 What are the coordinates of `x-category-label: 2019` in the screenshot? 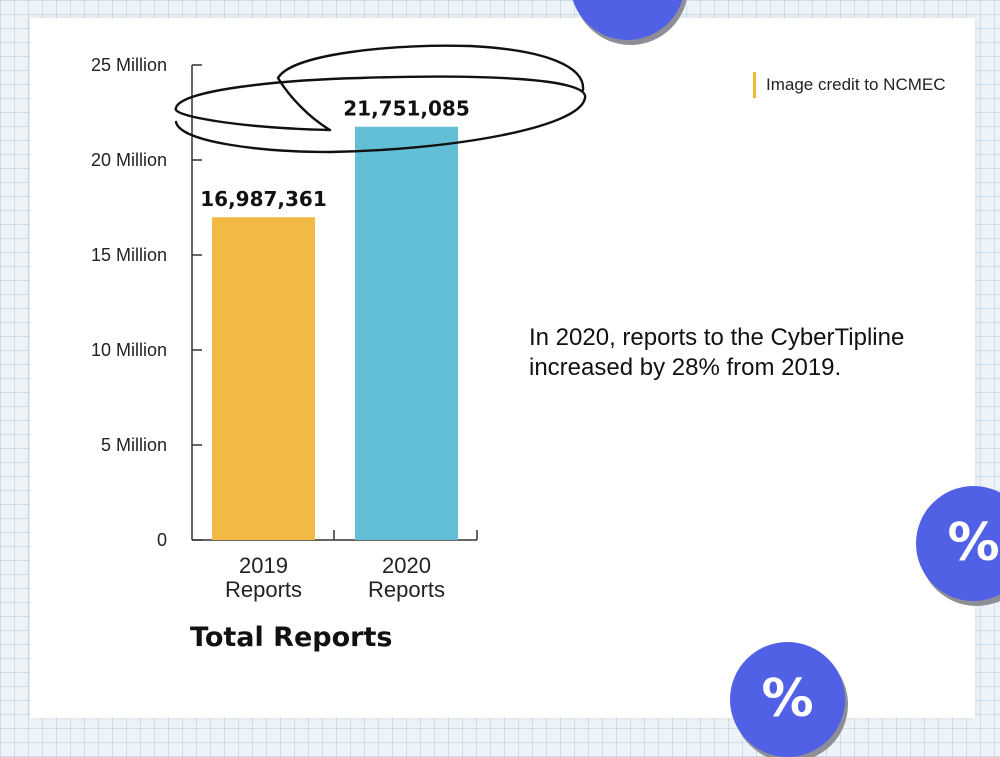 It's located at (263, 565).